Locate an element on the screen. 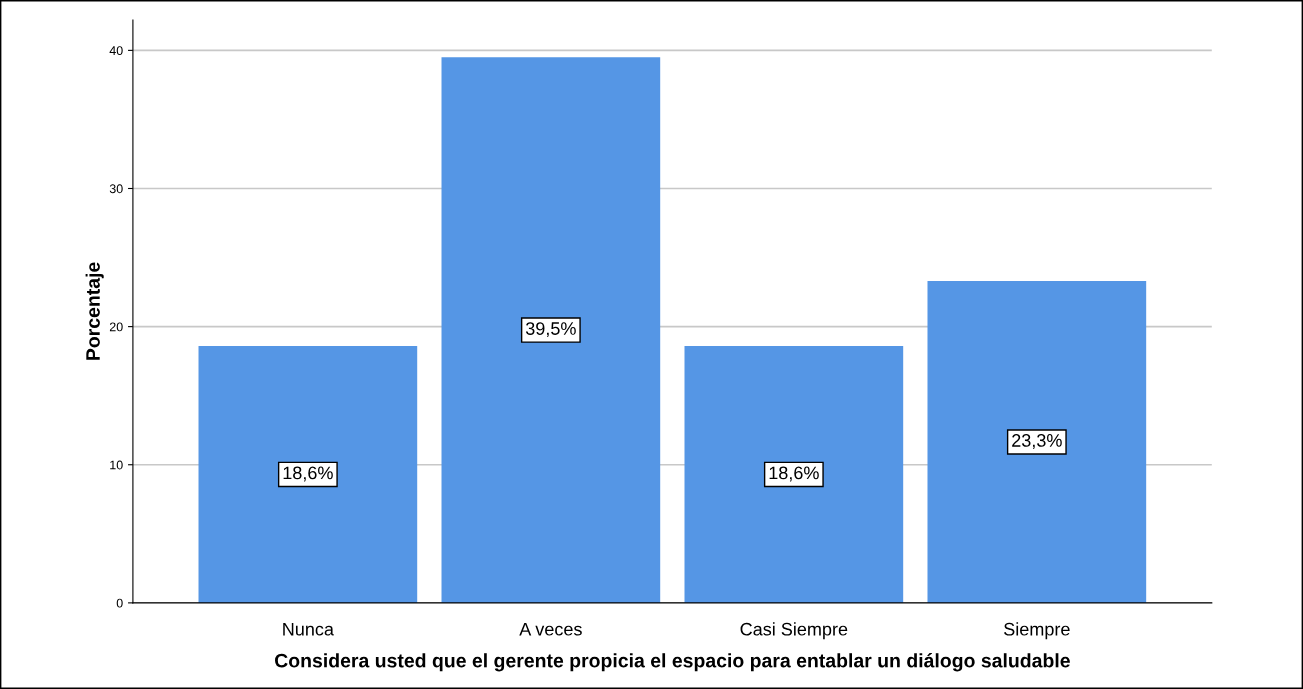 This screenshot has height=689, width=1303. x-tick-label: Casi Siempre is located at coordinates (794, 631).